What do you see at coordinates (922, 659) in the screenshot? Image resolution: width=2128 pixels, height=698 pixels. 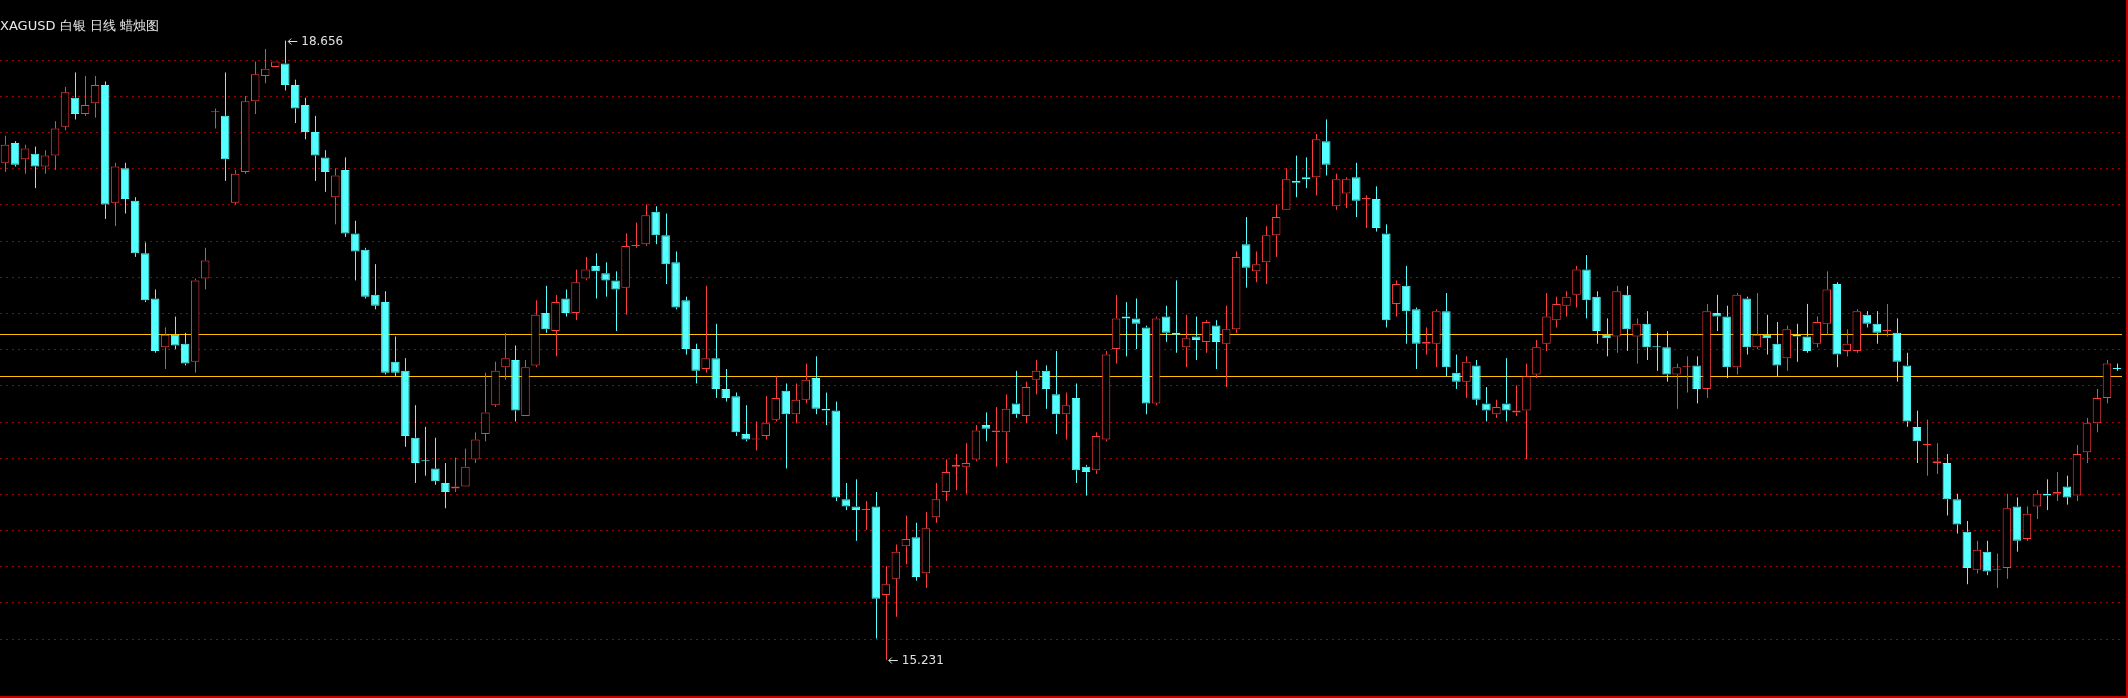 I see `annotation: 15.231` at bounding box center [922, 659].